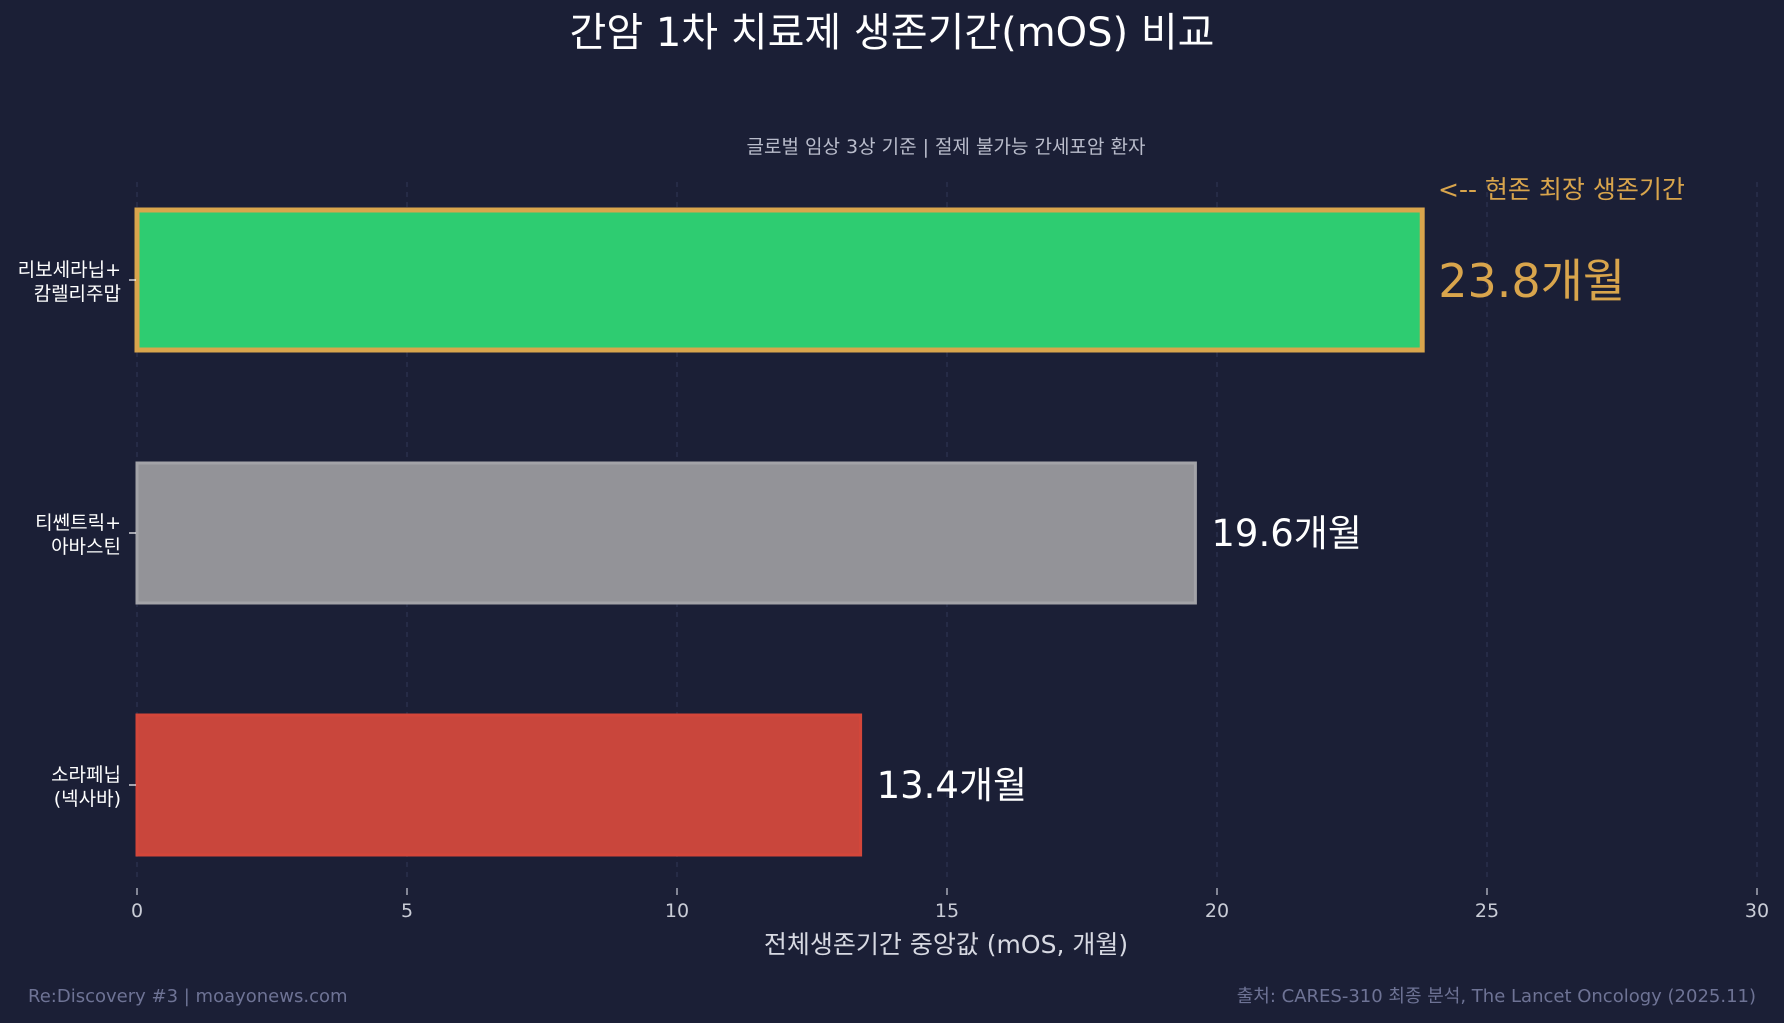  I want to click on y-label-2-line-0: 소라페닙, so click(86, 775).